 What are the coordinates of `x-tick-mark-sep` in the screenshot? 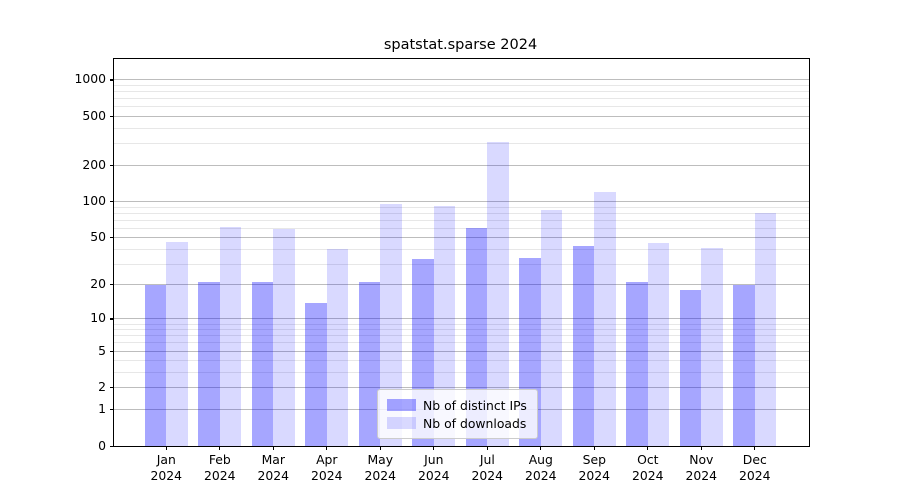 It's located at (594, 448).